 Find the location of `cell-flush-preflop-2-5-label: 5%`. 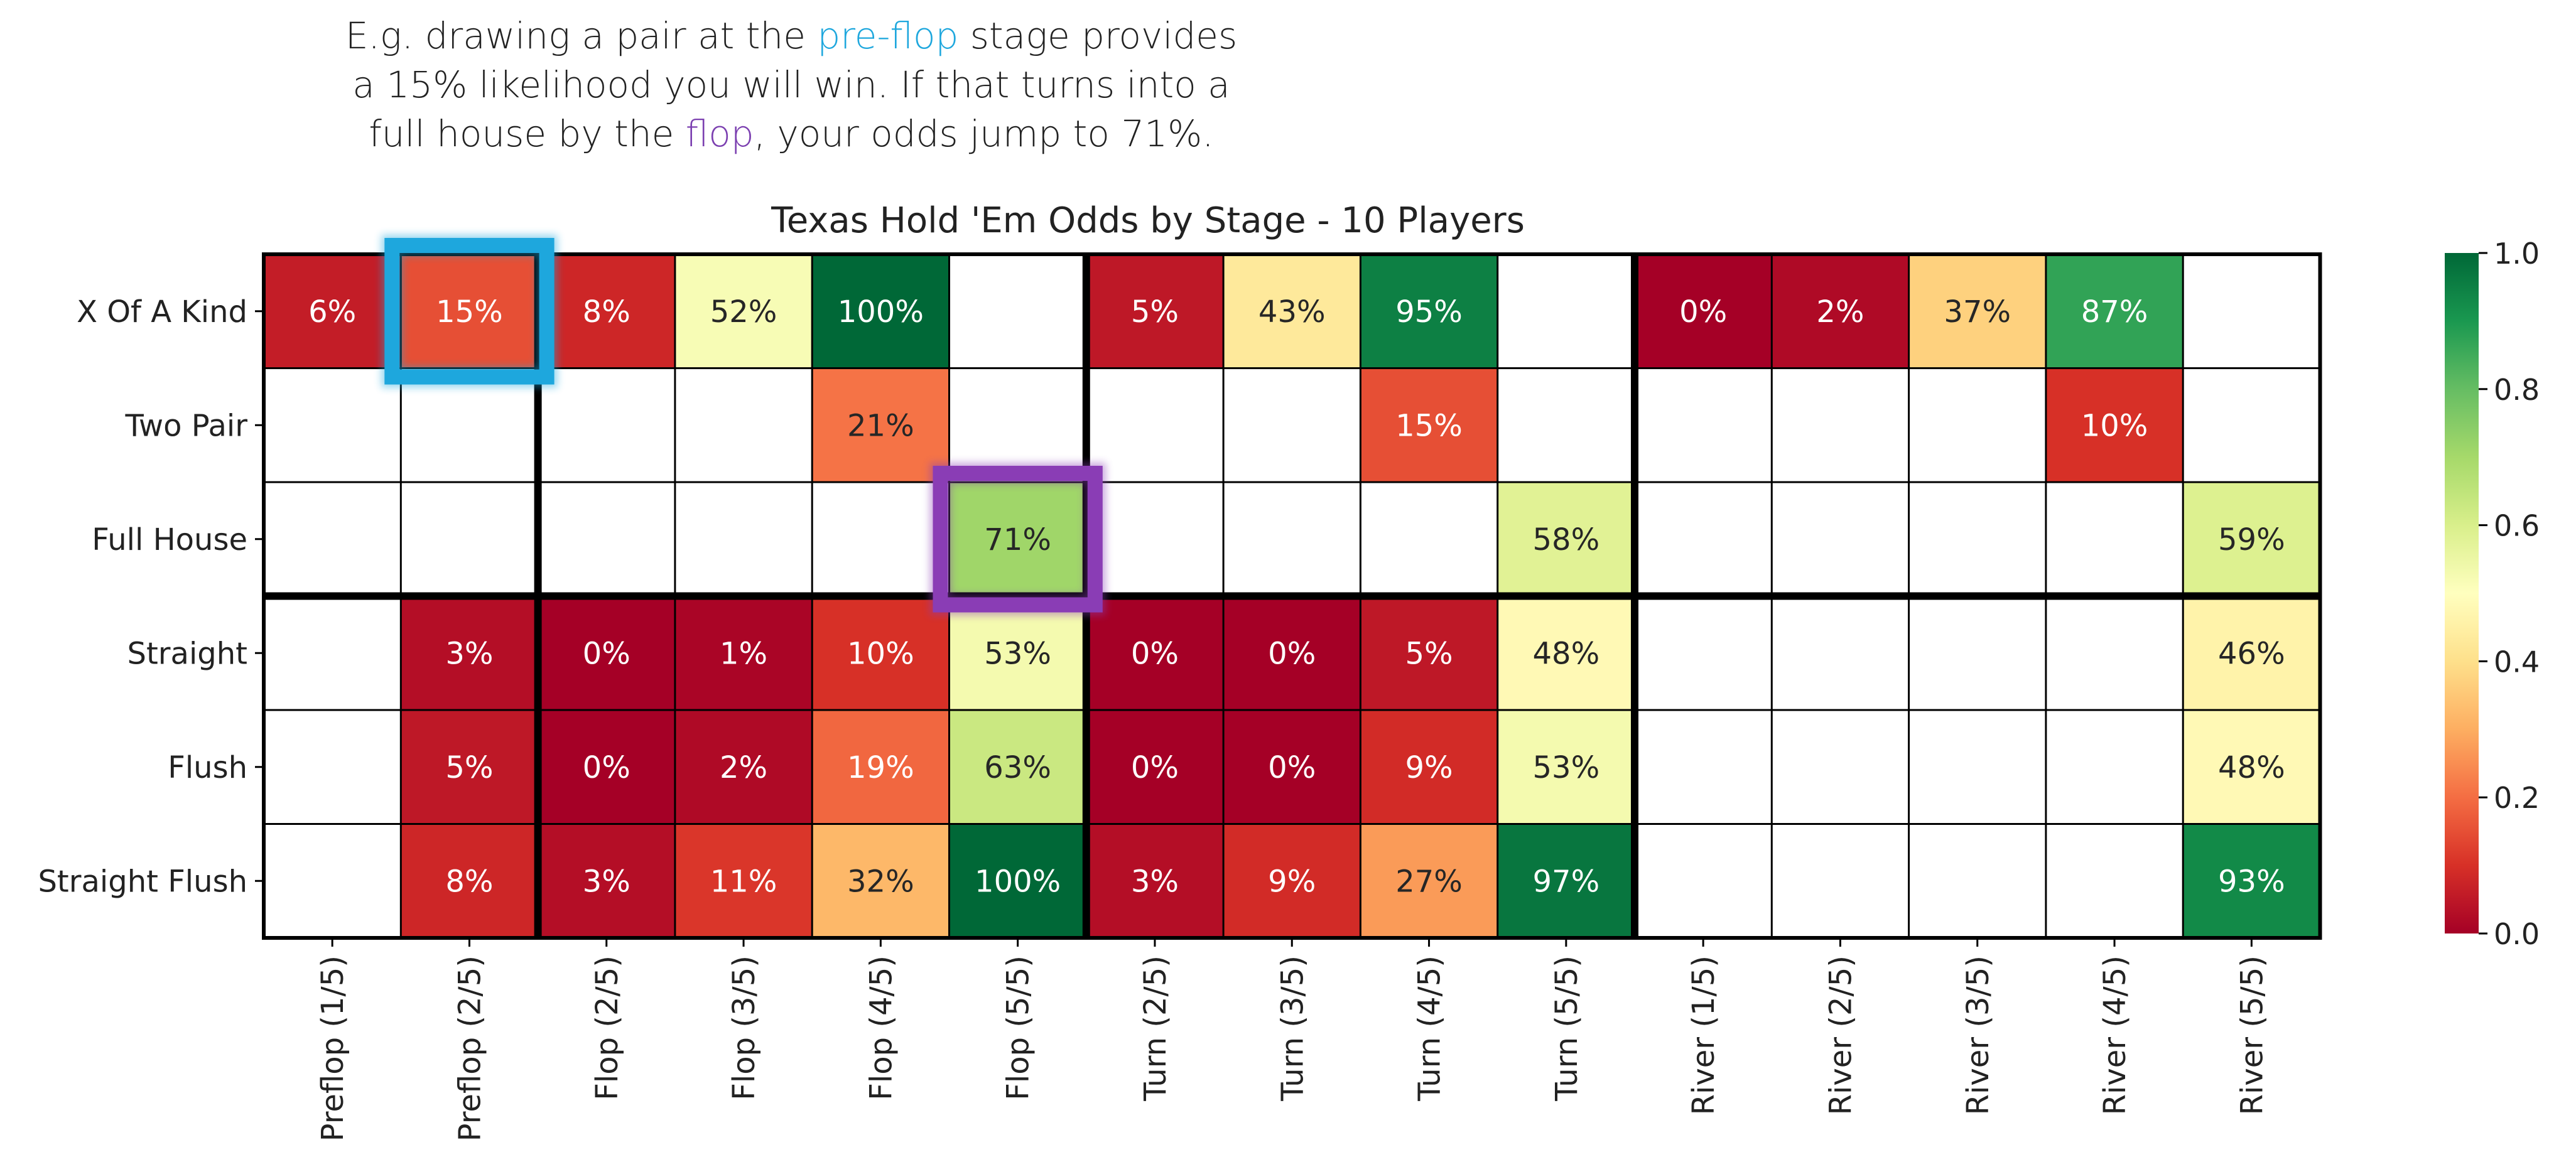

cell-flush-preflop-2-5-label: 5% is located at coordinates (469, 767).